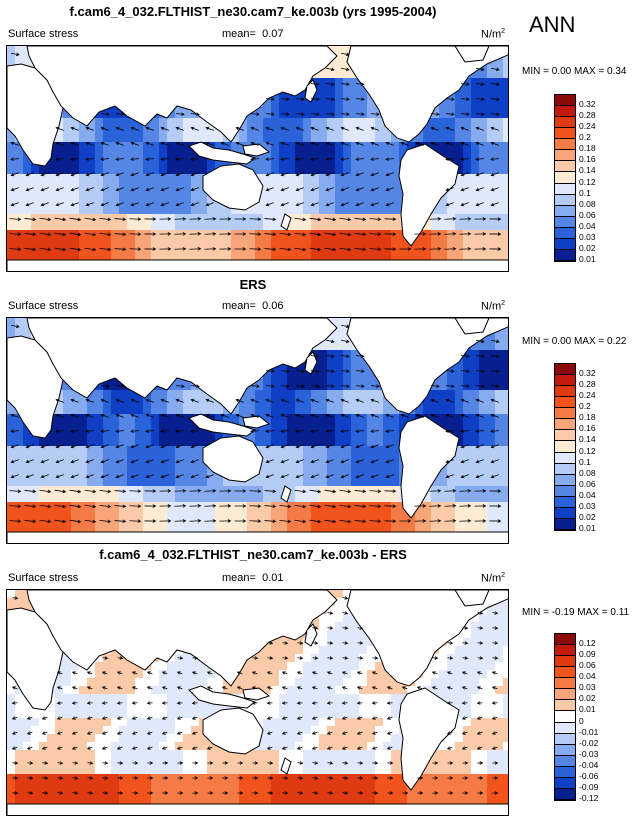 Image resolution: width=643 pixels, height=817 pixels. I want to click on panel-3-variable: Surface stress, so click(43, 578).